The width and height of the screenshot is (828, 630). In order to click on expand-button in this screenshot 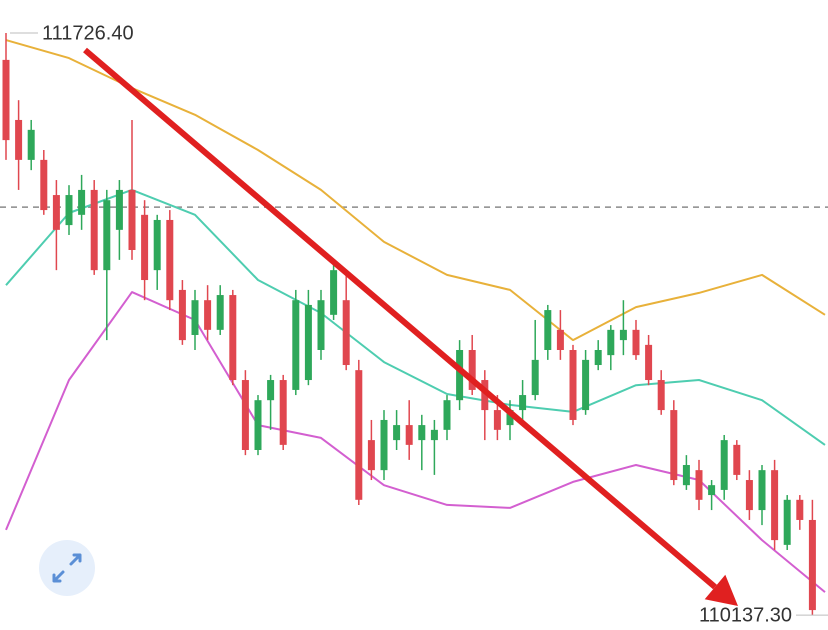, I will do `click(67, 568)`.